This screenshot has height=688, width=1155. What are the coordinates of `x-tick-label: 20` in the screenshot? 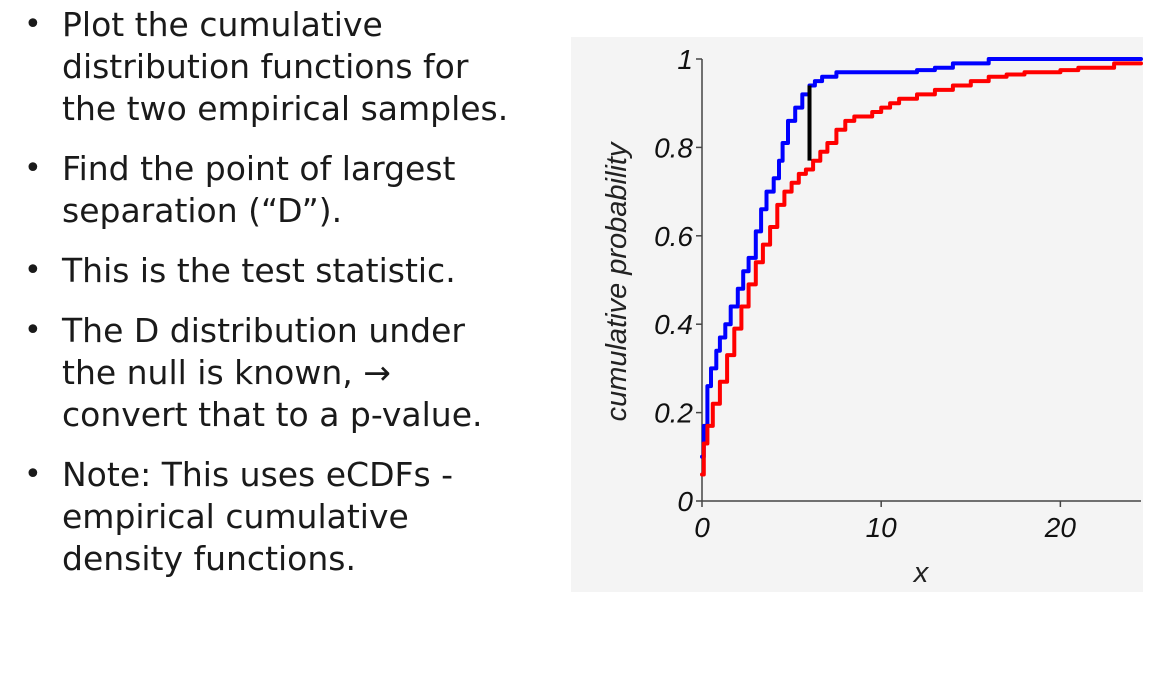 It's located at (1060, 527).